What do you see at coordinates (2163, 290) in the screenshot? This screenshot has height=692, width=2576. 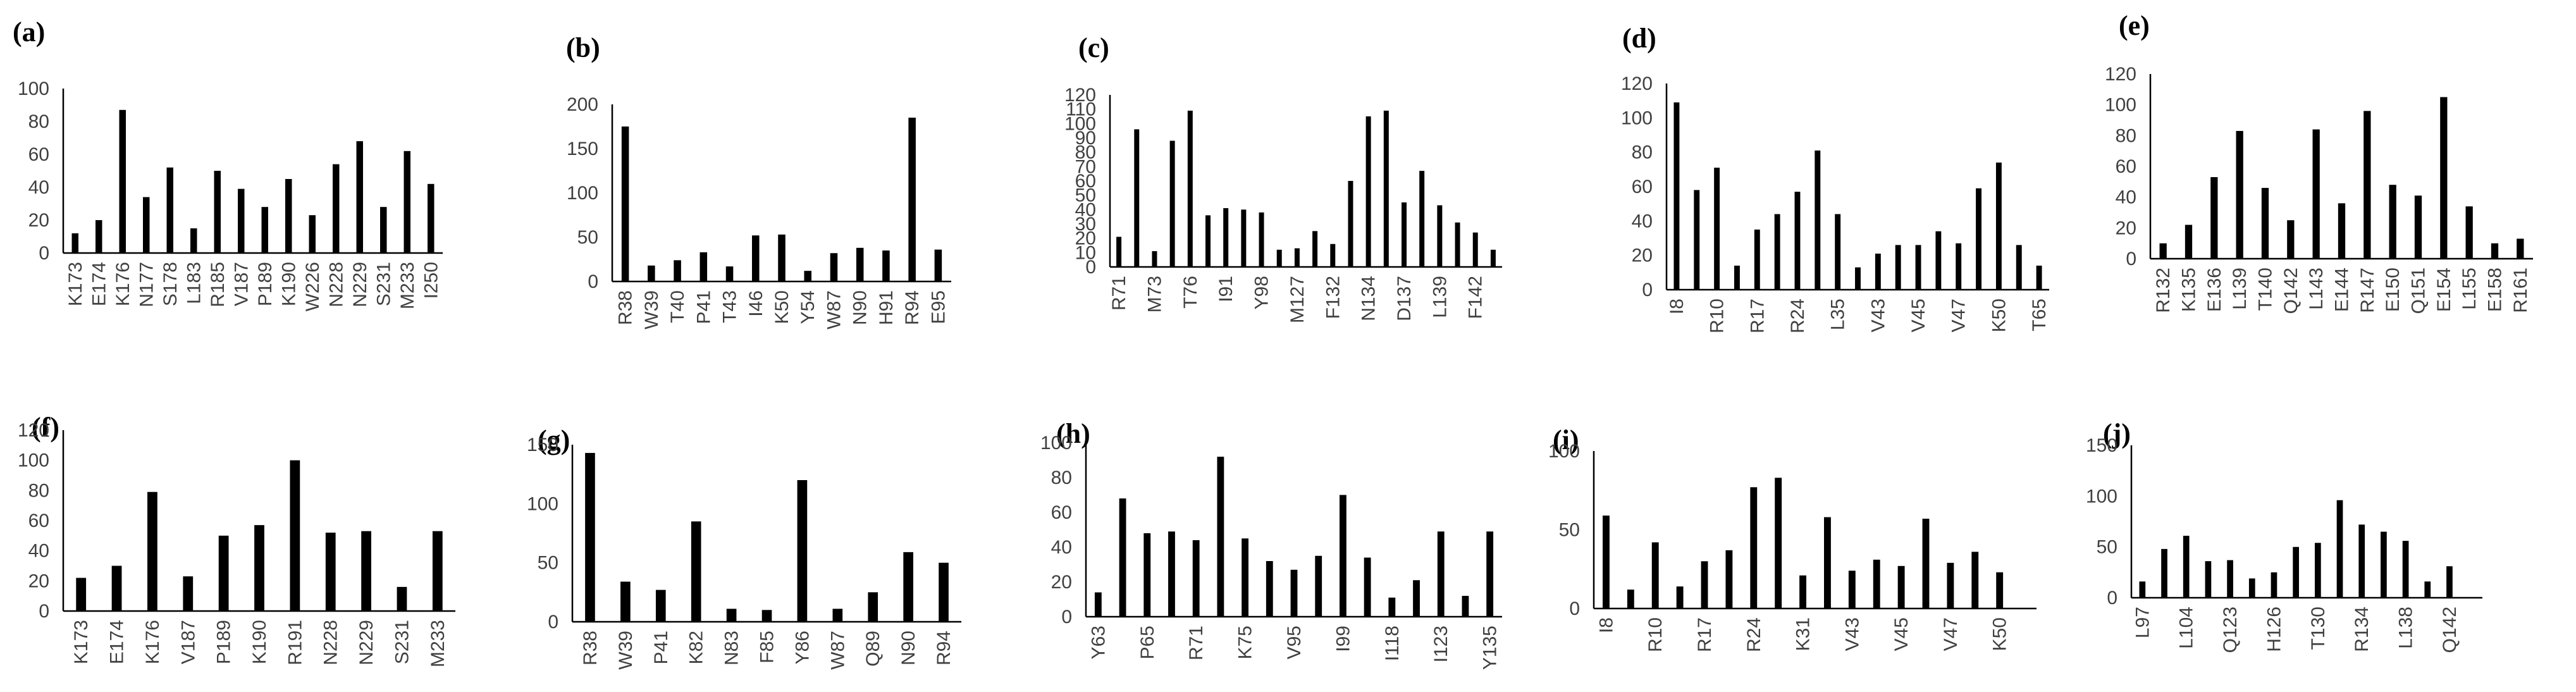 I see `x-tick-label: R132` at bounding box center [2163, 290].